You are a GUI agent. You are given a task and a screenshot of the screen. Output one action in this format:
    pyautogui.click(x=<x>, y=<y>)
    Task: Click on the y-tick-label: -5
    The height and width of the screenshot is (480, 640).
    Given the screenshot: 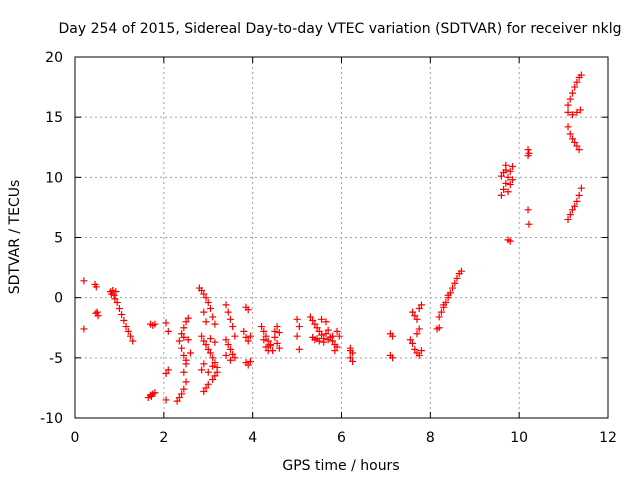 What is the action you would take?
    pyautogui.click(x=56, y=359)
    